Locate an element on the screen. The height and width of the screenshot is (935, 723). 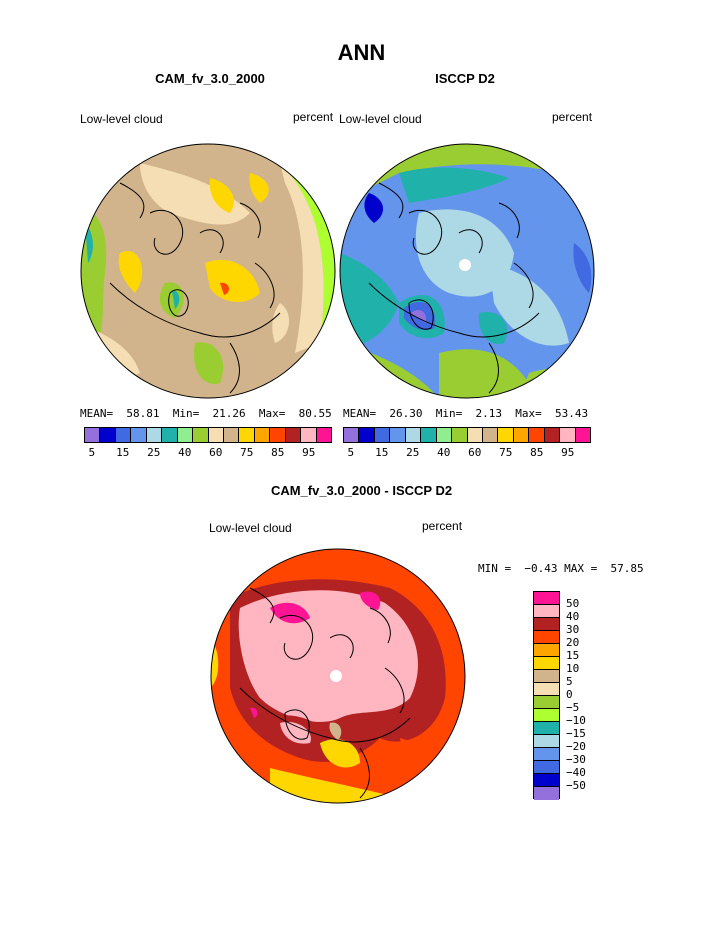
obs-units-label: percent is located at coordinates (572, 117).